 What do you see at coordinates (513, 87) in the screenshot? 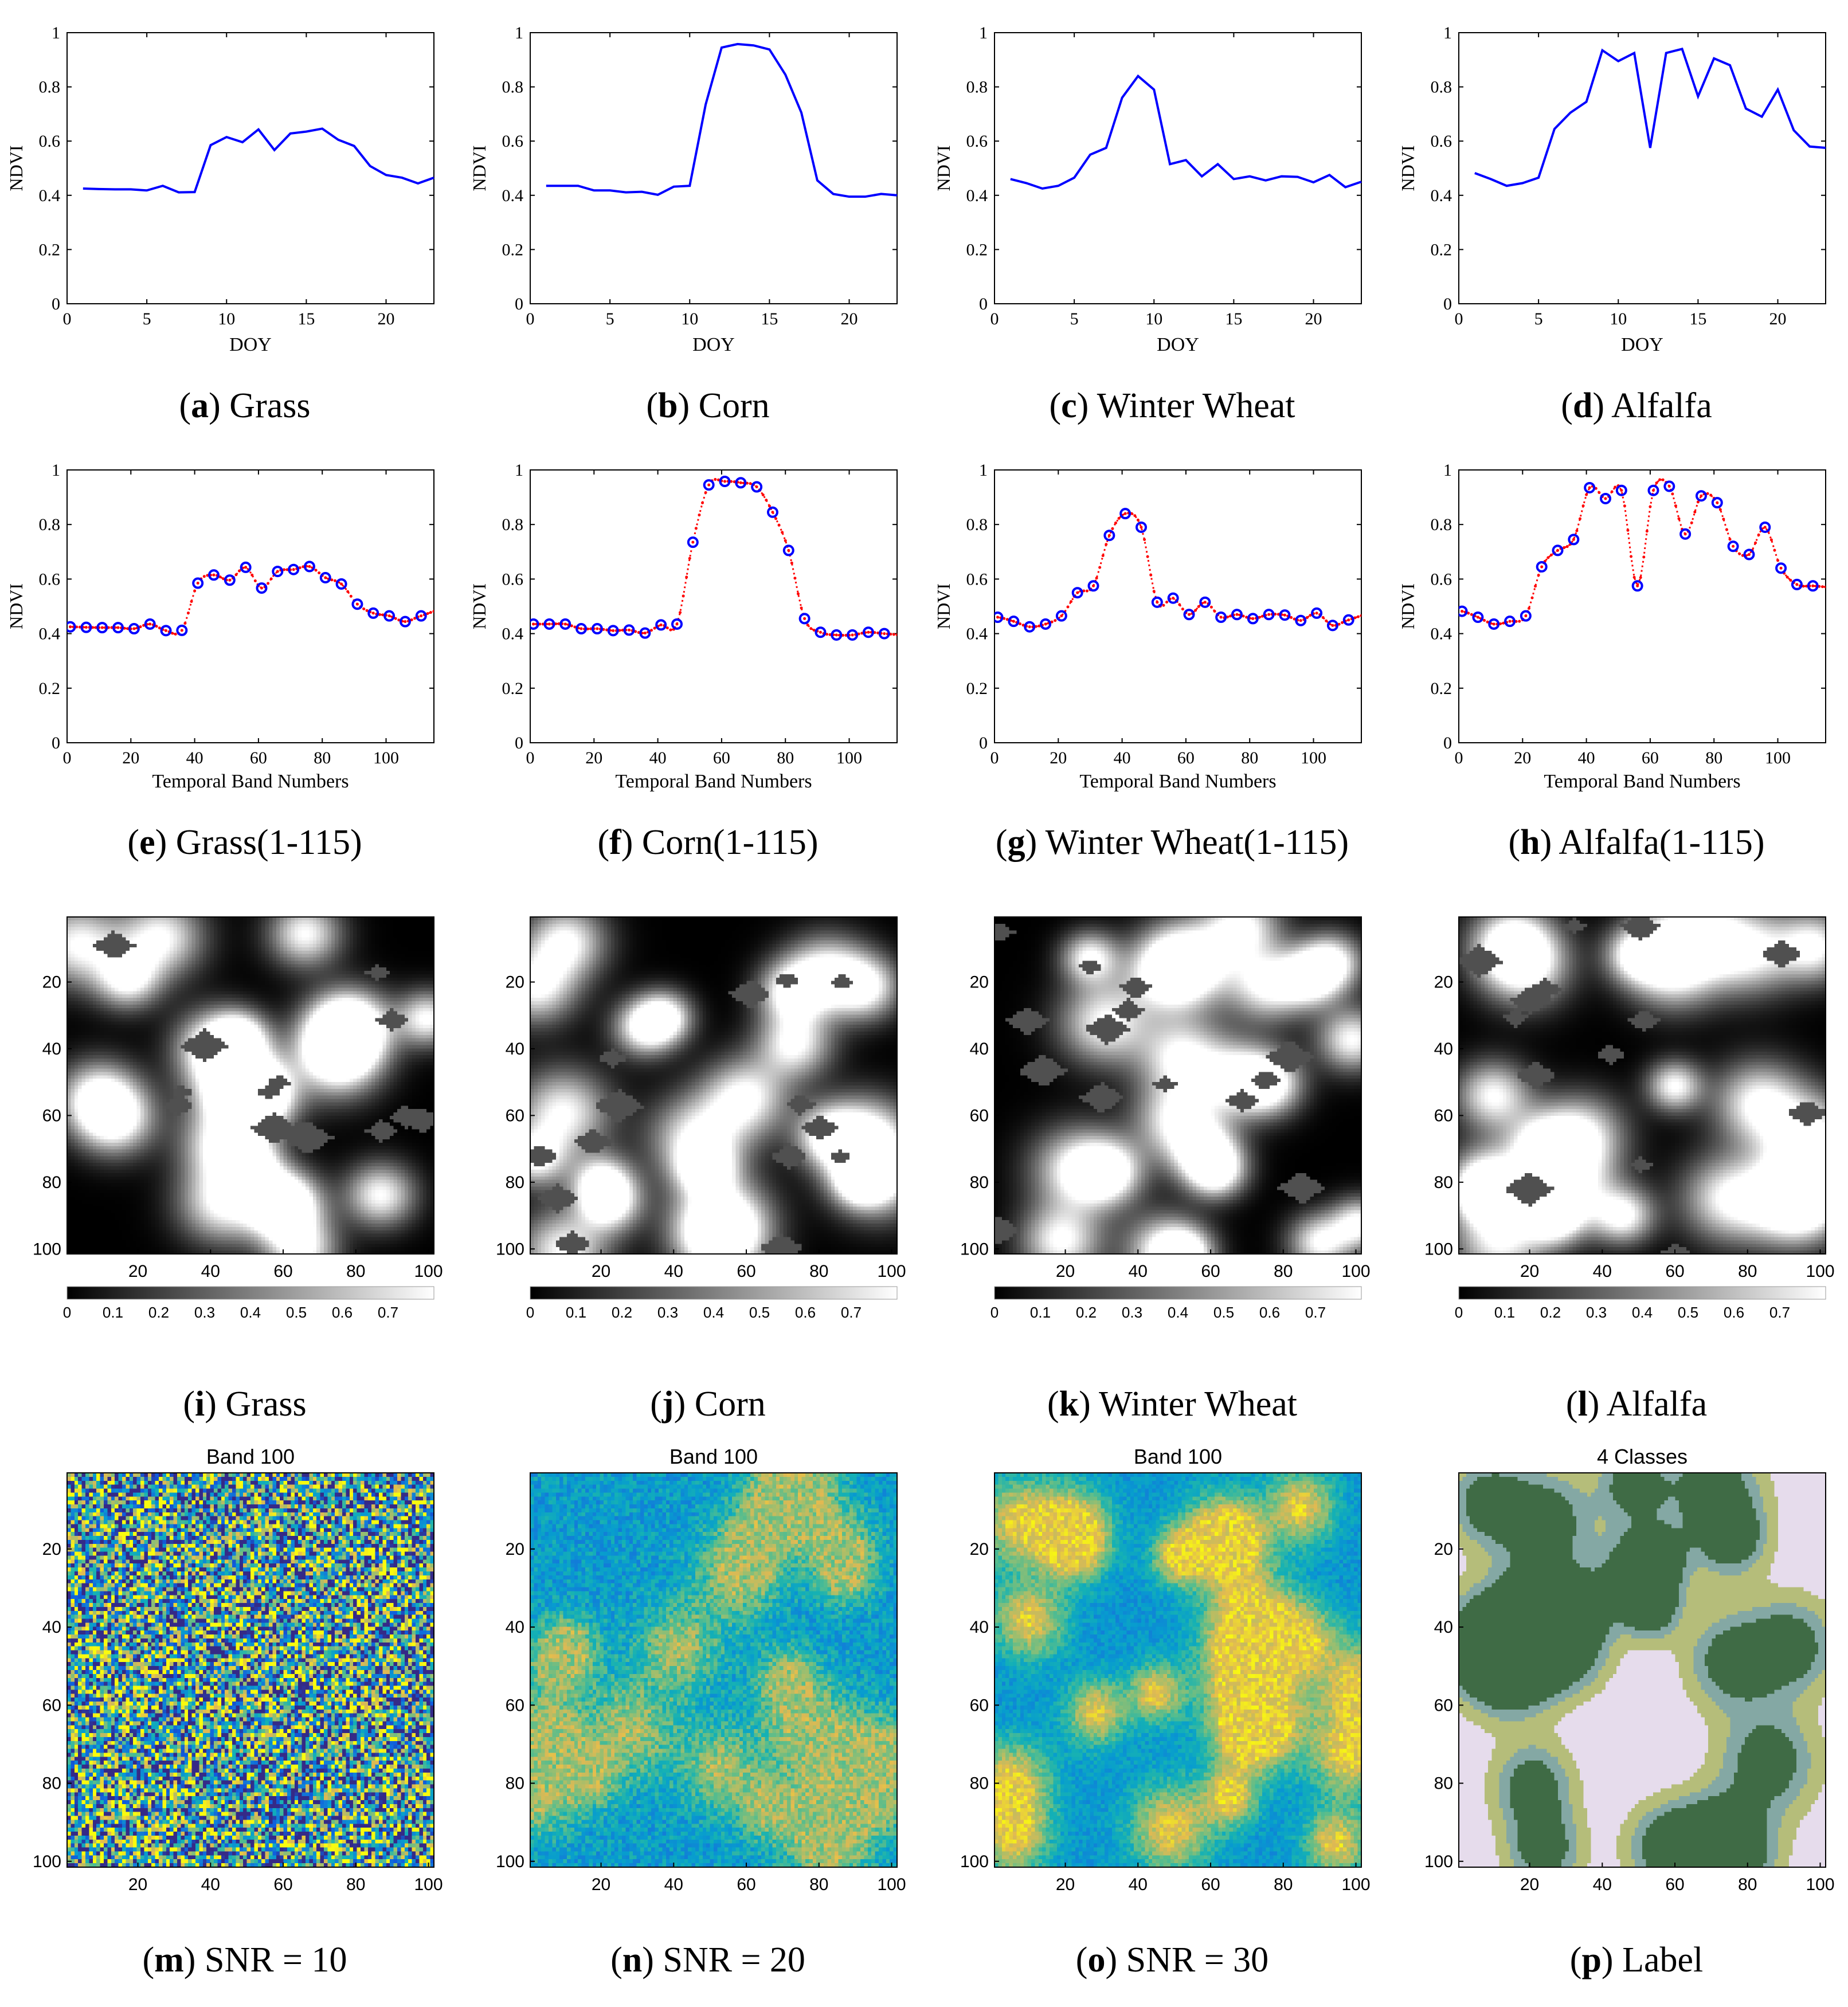
I see `panel-b-ytick-label: 0.8` at bounding box center [513, 87].